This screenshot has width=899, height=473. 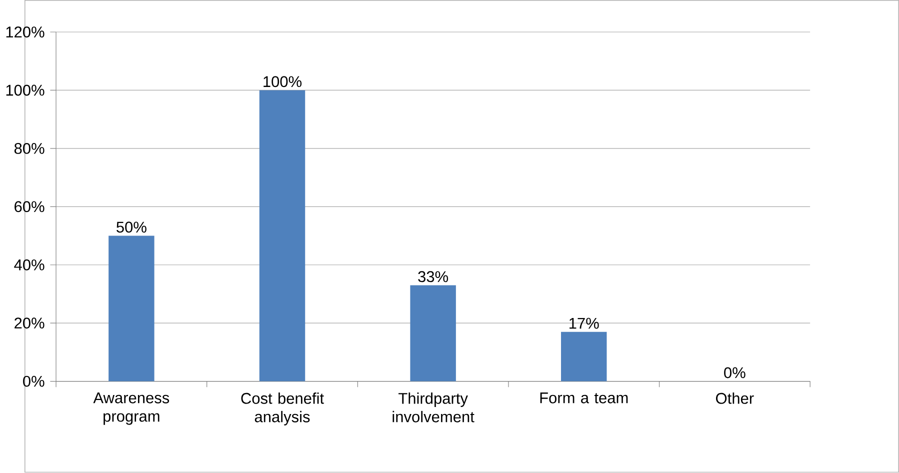 I want to click on y-tick-label: 80%, so click(x=29, y=148).